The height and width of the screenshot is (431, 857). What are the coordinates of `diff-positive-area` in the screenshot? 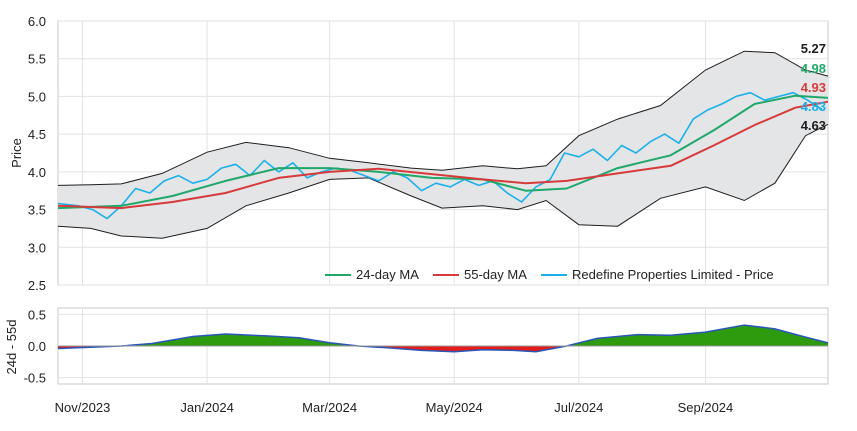 It's located at (443, 335).